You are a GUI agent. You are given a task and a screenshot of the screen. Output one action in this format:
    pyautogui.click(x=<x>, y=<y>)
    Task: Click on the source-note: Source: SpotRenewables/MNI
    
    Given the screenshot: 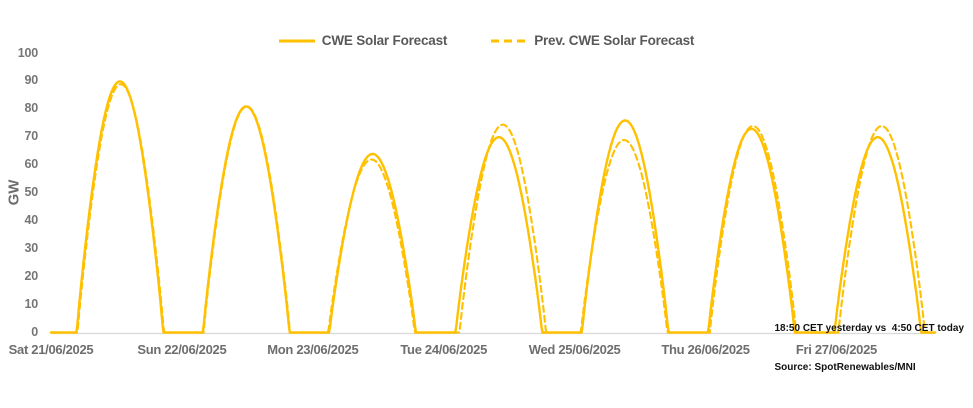 What is the action you would take?
    pyautogui.click(x=845, y=367)
    